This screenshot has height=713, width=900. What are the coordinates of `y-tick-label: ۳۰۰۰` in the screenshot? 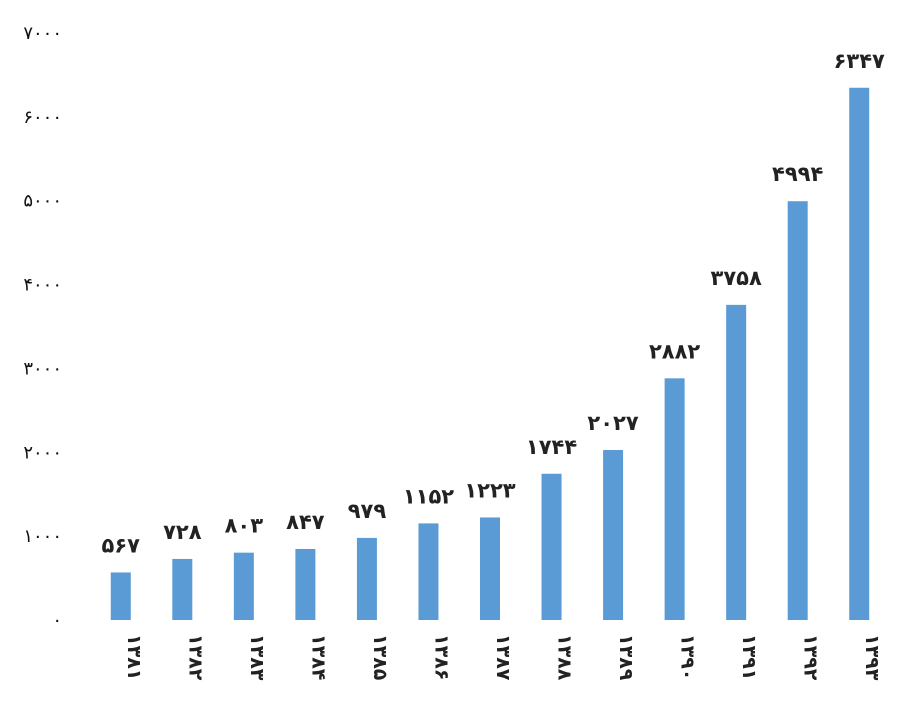 It's located at (42, 368).